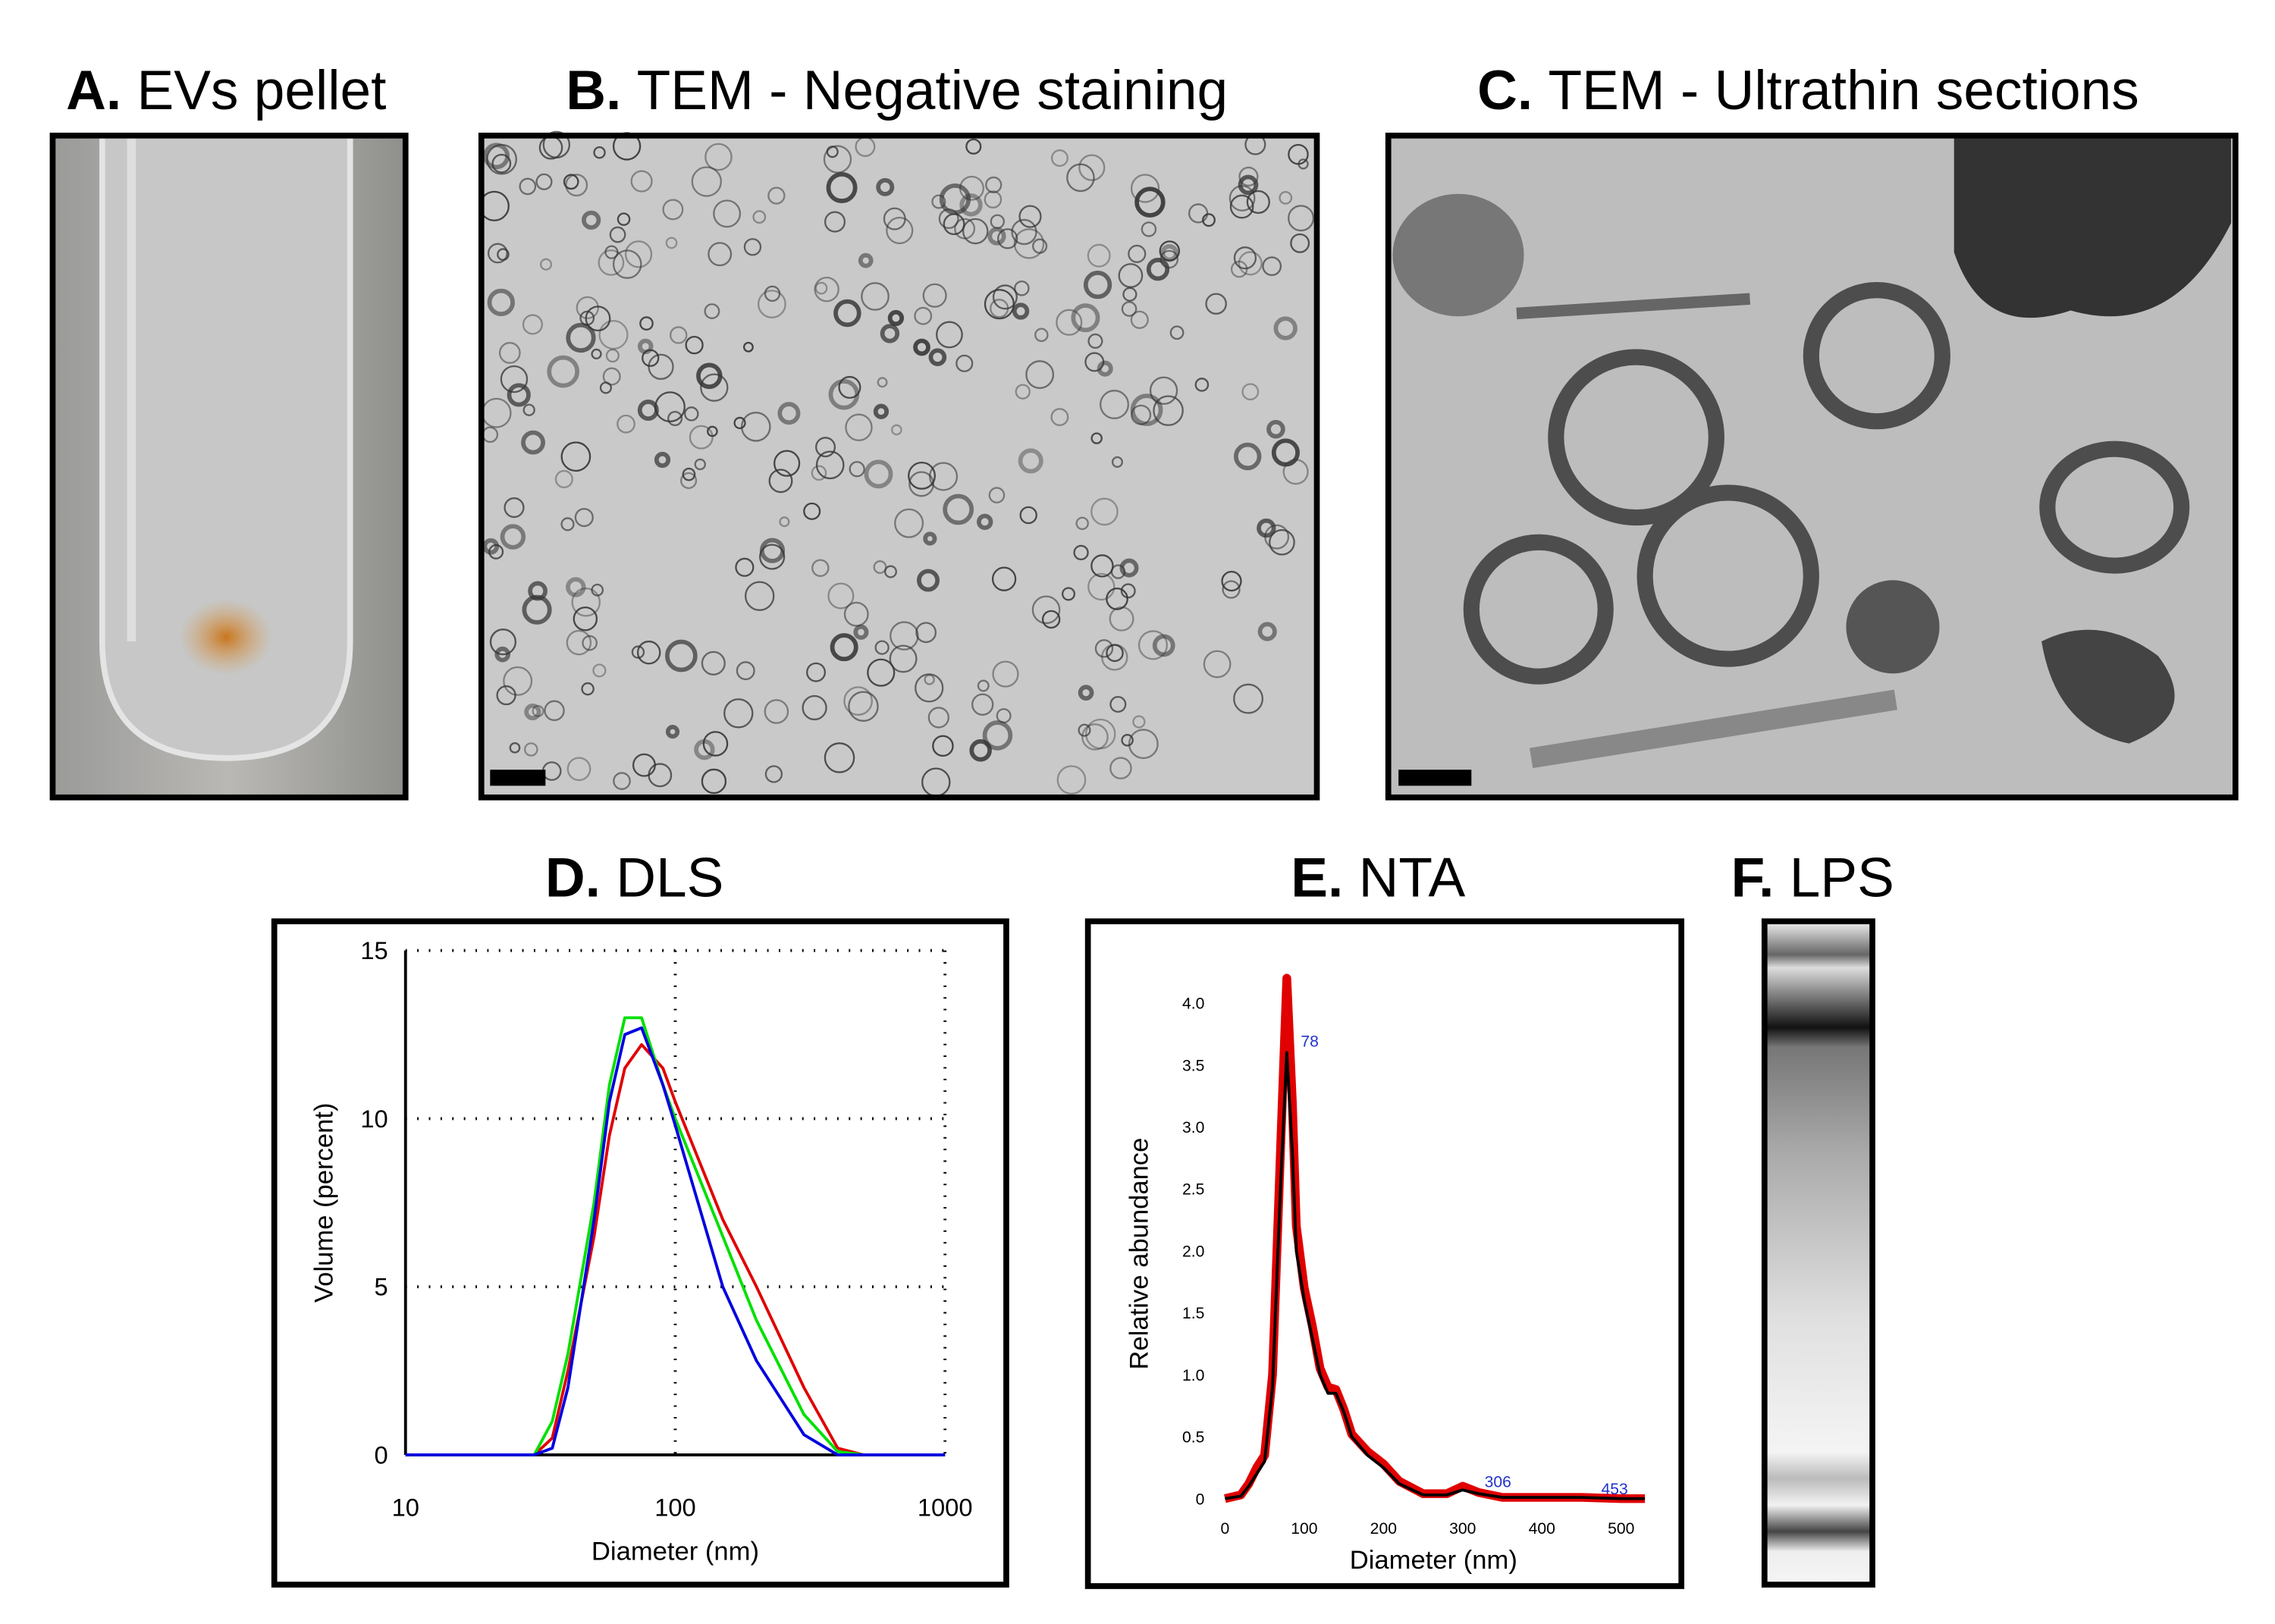  Describe the element at coordinates (1310, 1042) in the screenshot. I see `annotation: 78` at that location.